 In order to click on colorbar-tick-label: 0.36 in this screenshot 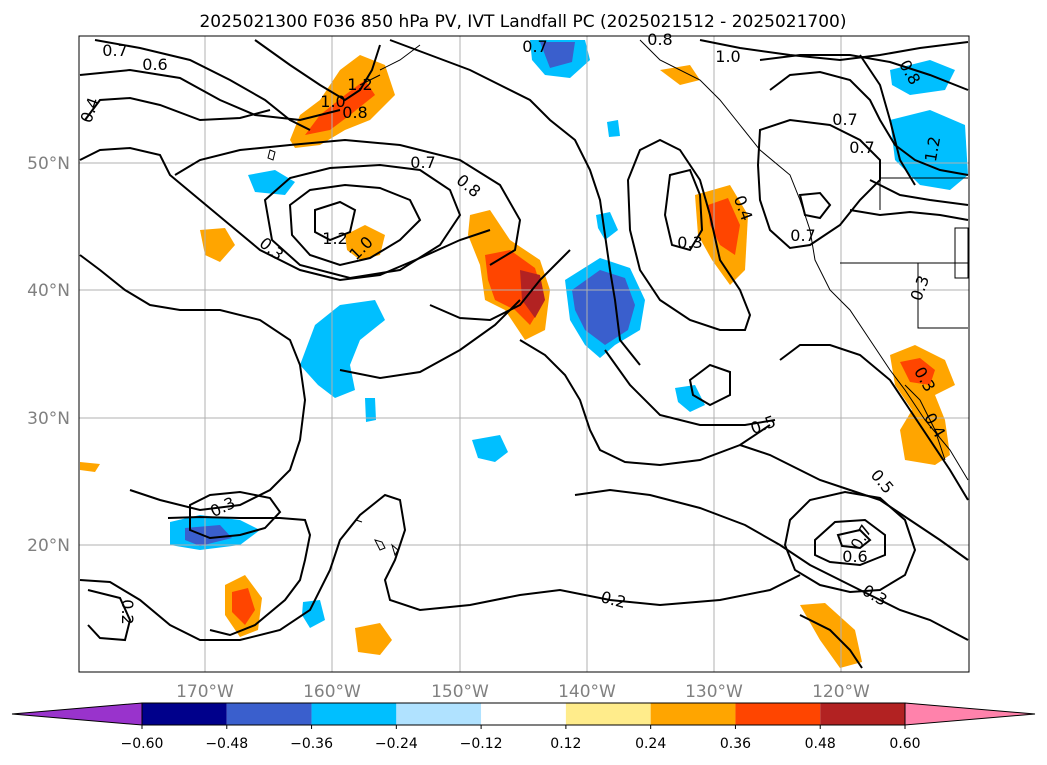, I will do `click(735, 744)`.